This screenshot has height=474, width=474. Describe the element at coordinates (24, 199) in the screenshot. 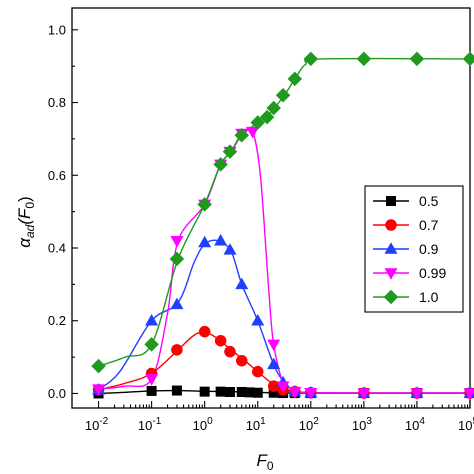

I see `y-axis-label-close: )` at that location.